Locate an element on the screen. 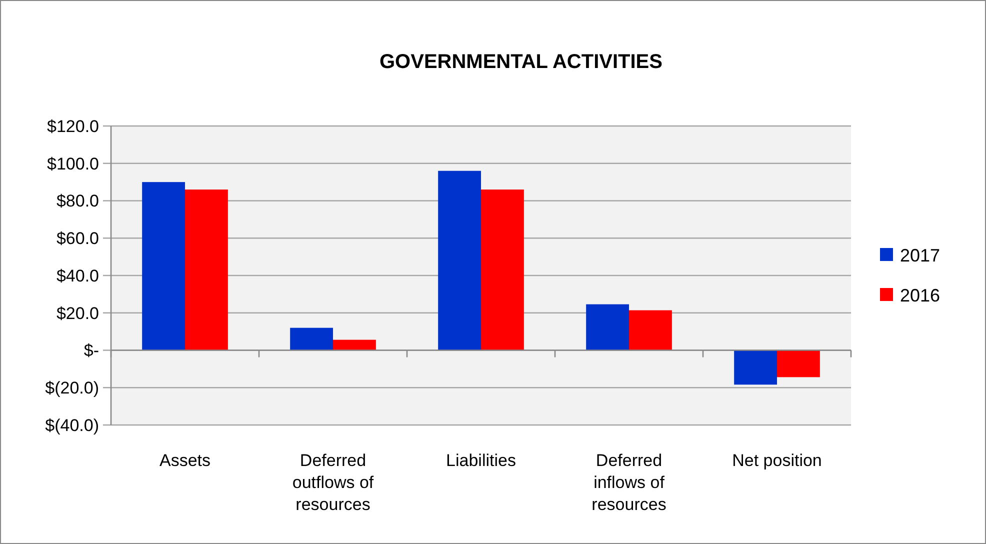 The height and width of the screenshot is (544, 986). y-tick-label: $120.0 is located at coordinates (73, 126).